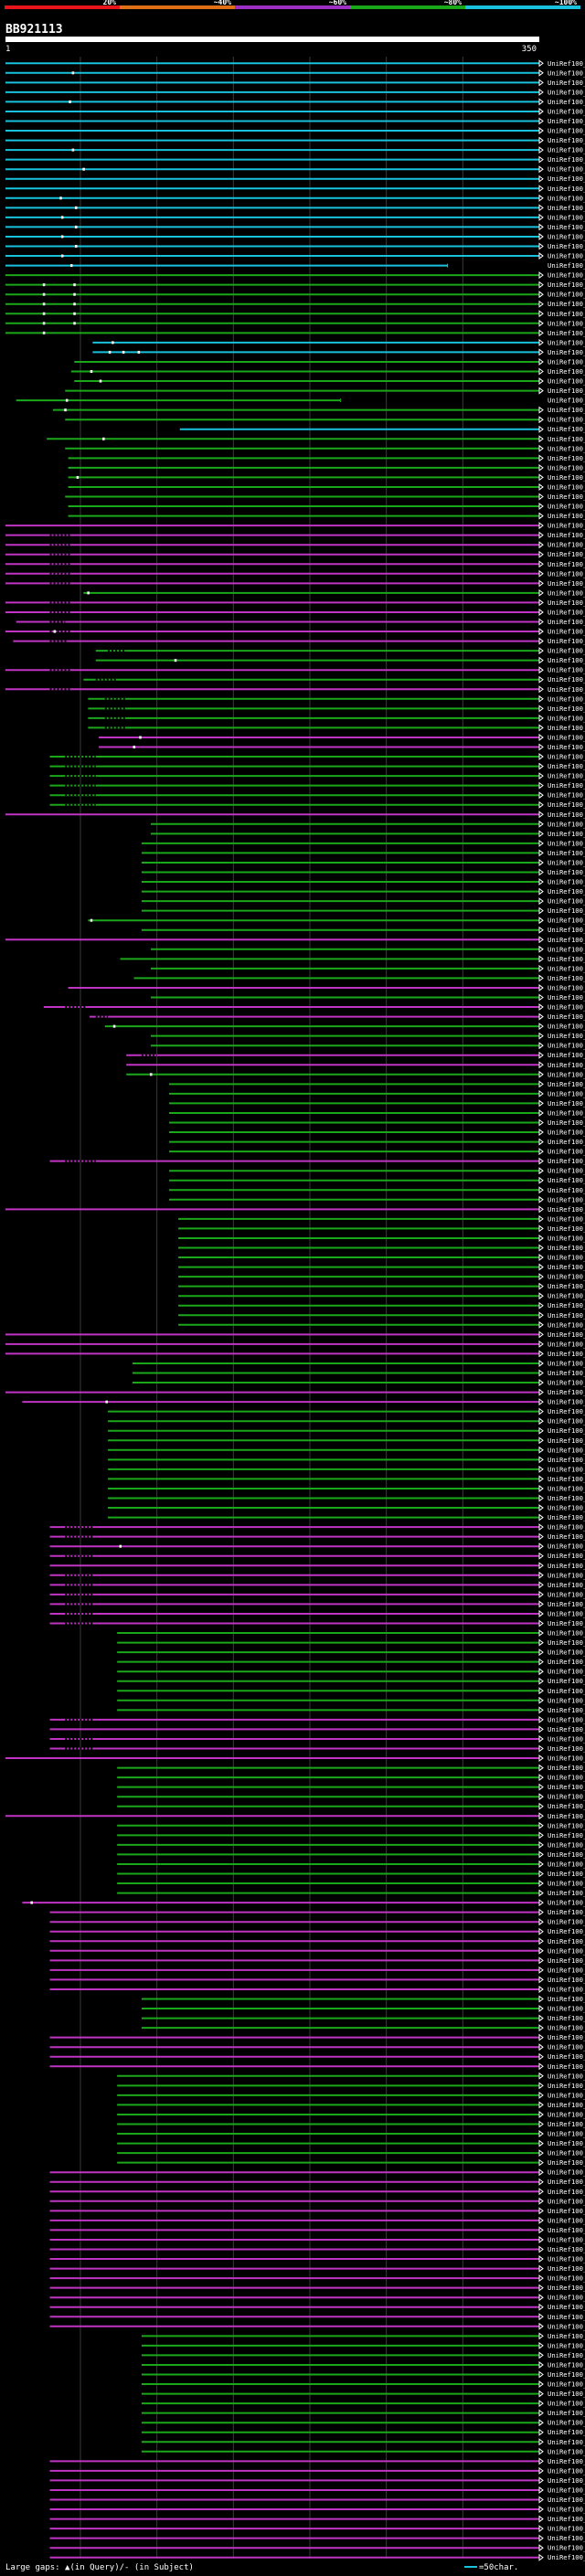 The width and height of the screenshot is (585, 2576). I want to click on hit-row: UniRef100_Q8S7M9, so click(317, 2211).